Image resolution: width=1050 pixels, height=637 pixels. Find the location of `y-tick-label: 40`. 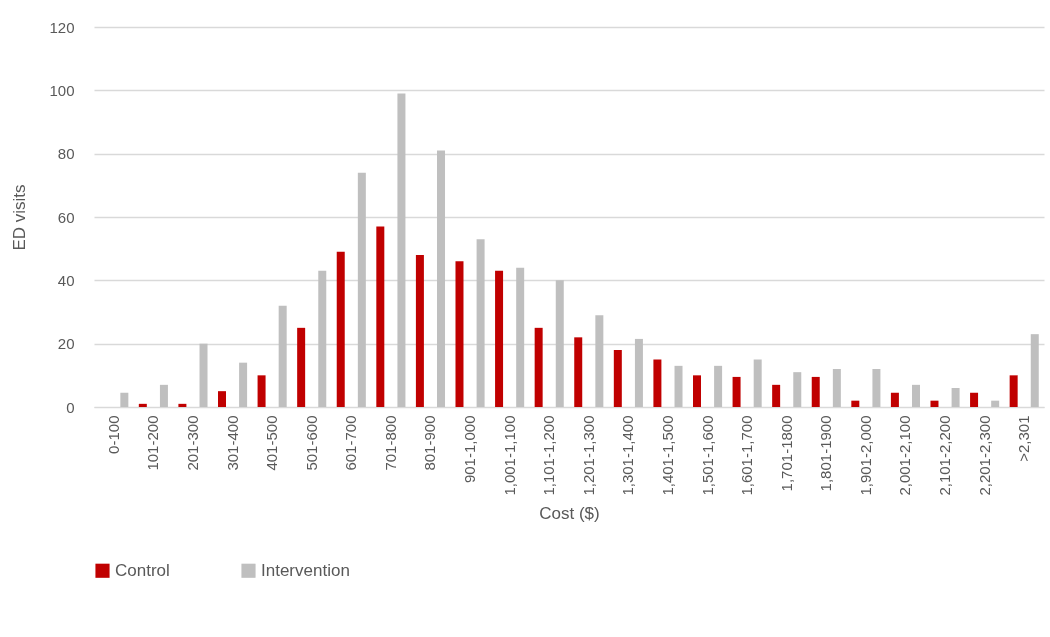

y-tick-label: 40 is located at coordinates (66, 280).